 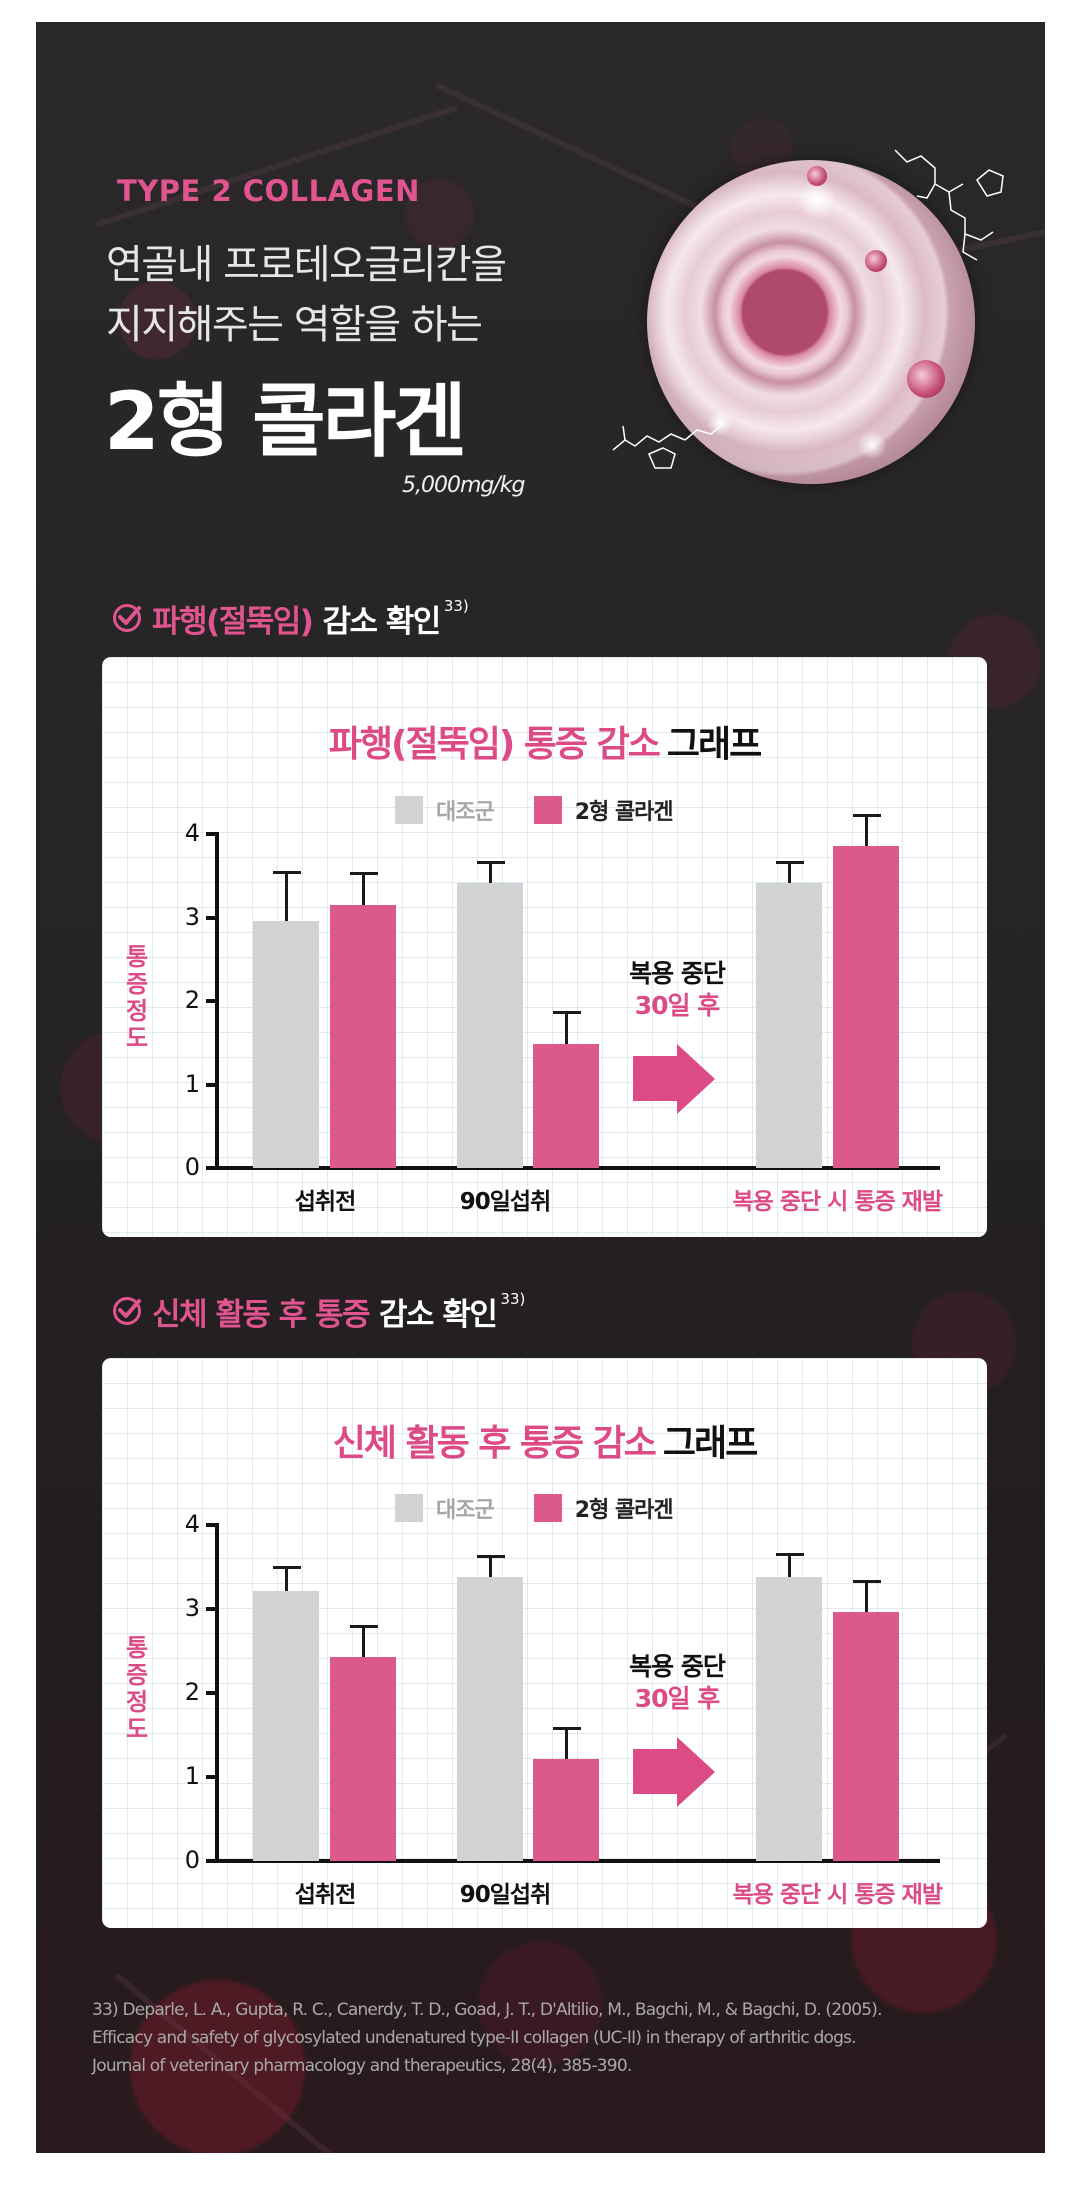 What do you see at coordinates (513, 1299) in the screenshot?
I see `footnote-marker: 33)` at bounding box center [513, 1299].